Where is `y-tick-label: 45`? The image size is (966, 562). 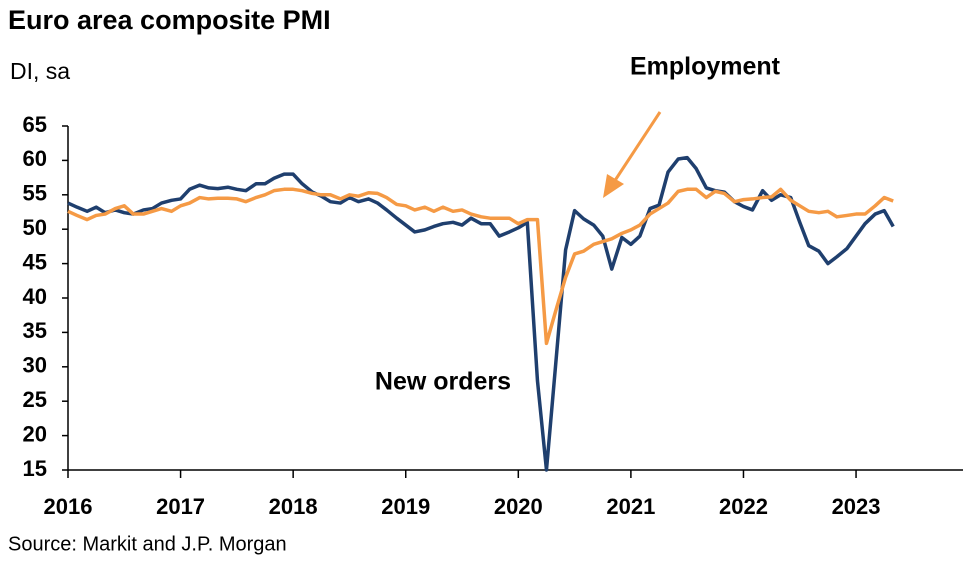
y-tick-label: 45 is located at coordinates (35, 261).